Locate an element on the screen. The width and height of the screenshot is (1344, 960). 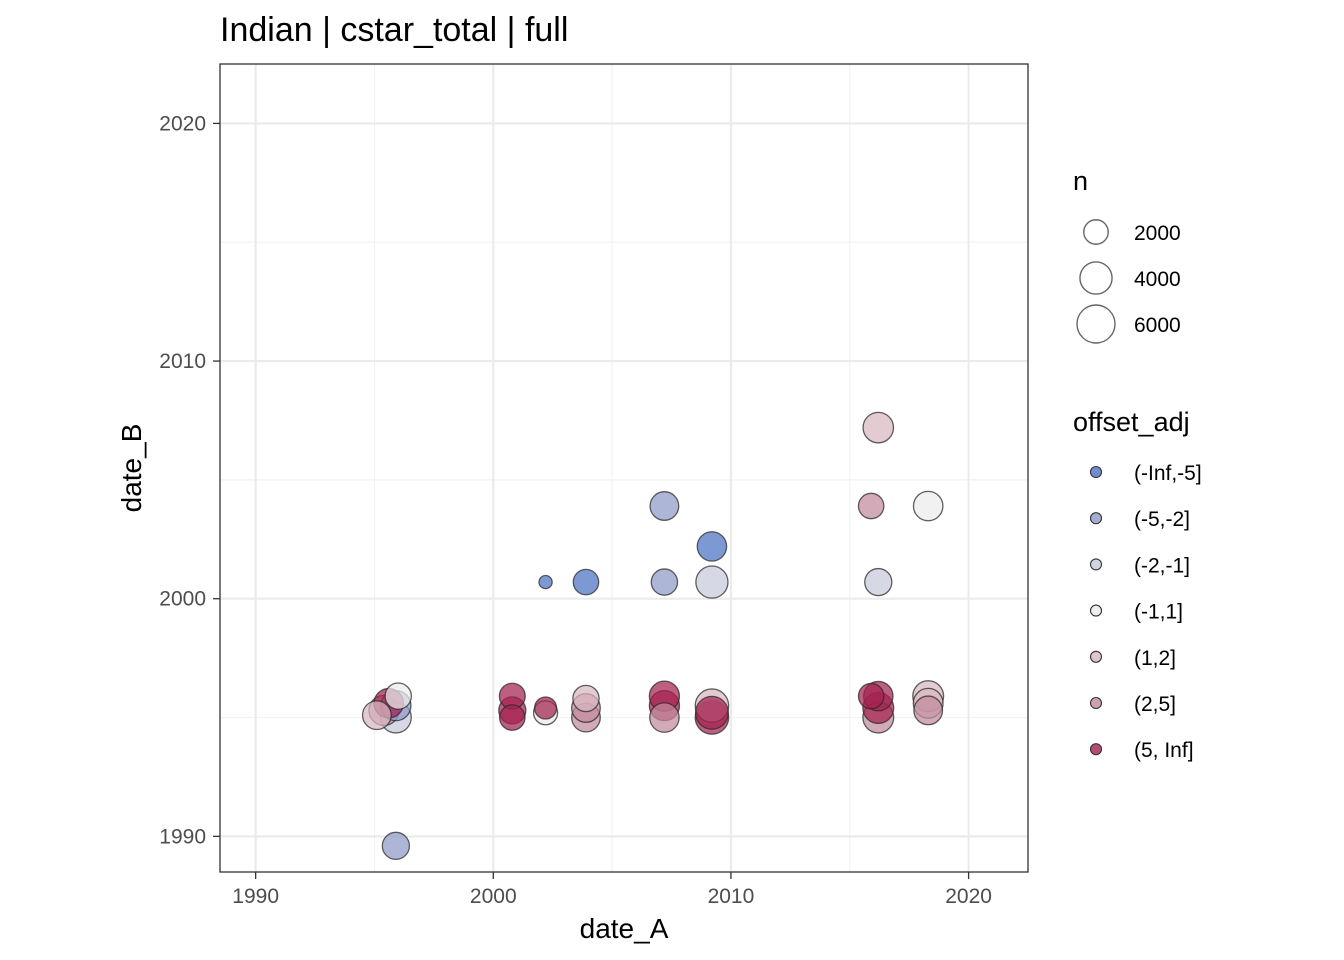
size-legend-label: 4000 is located at coordinates (1157, 279).